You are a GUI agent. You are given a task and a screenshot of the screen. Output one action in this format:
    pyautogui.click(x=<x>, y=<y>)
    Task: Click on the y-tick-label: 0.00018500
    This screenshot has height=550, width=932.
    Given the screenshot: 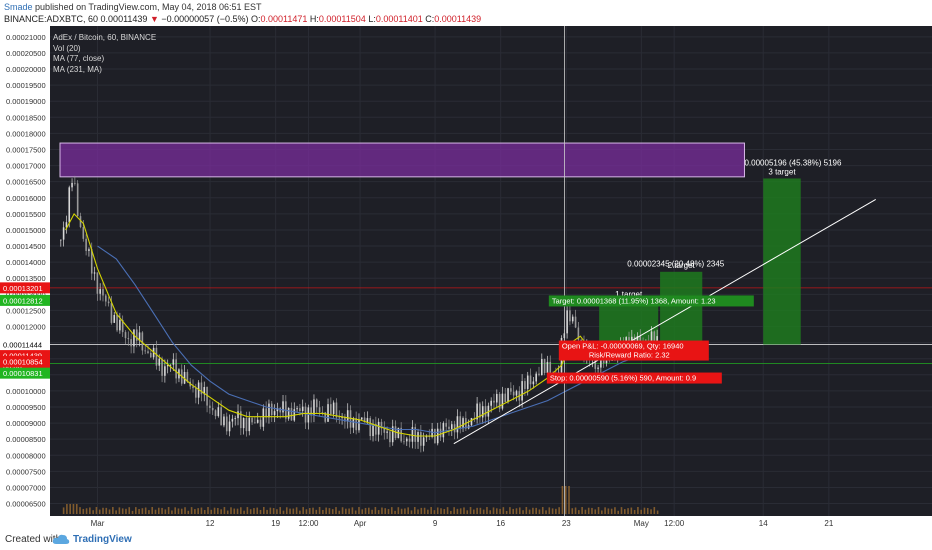 What is the action you would take?
    pyautogui.click(x=26, y=117)
    